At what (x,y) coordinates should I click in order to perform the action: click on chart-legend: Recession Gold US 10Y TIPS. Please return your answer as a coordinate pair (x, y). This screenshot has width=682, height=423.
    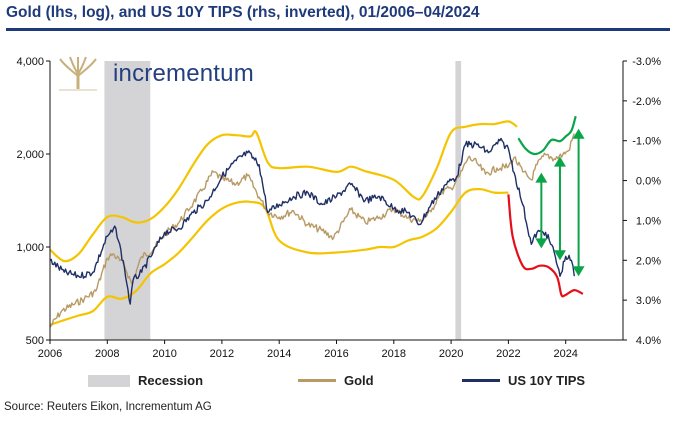
    Looking at the image, I should click on (341, 383).